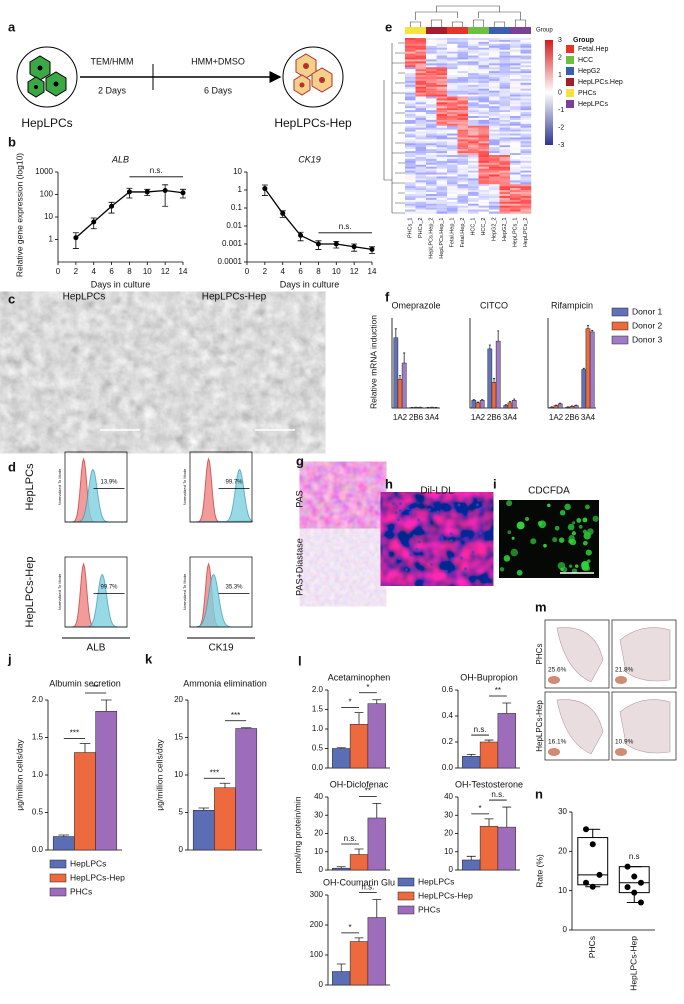 Image resolution: width=684 pixels, height=1004 pixels. I want to click on y-tick-label: 300, so click(317, 894).